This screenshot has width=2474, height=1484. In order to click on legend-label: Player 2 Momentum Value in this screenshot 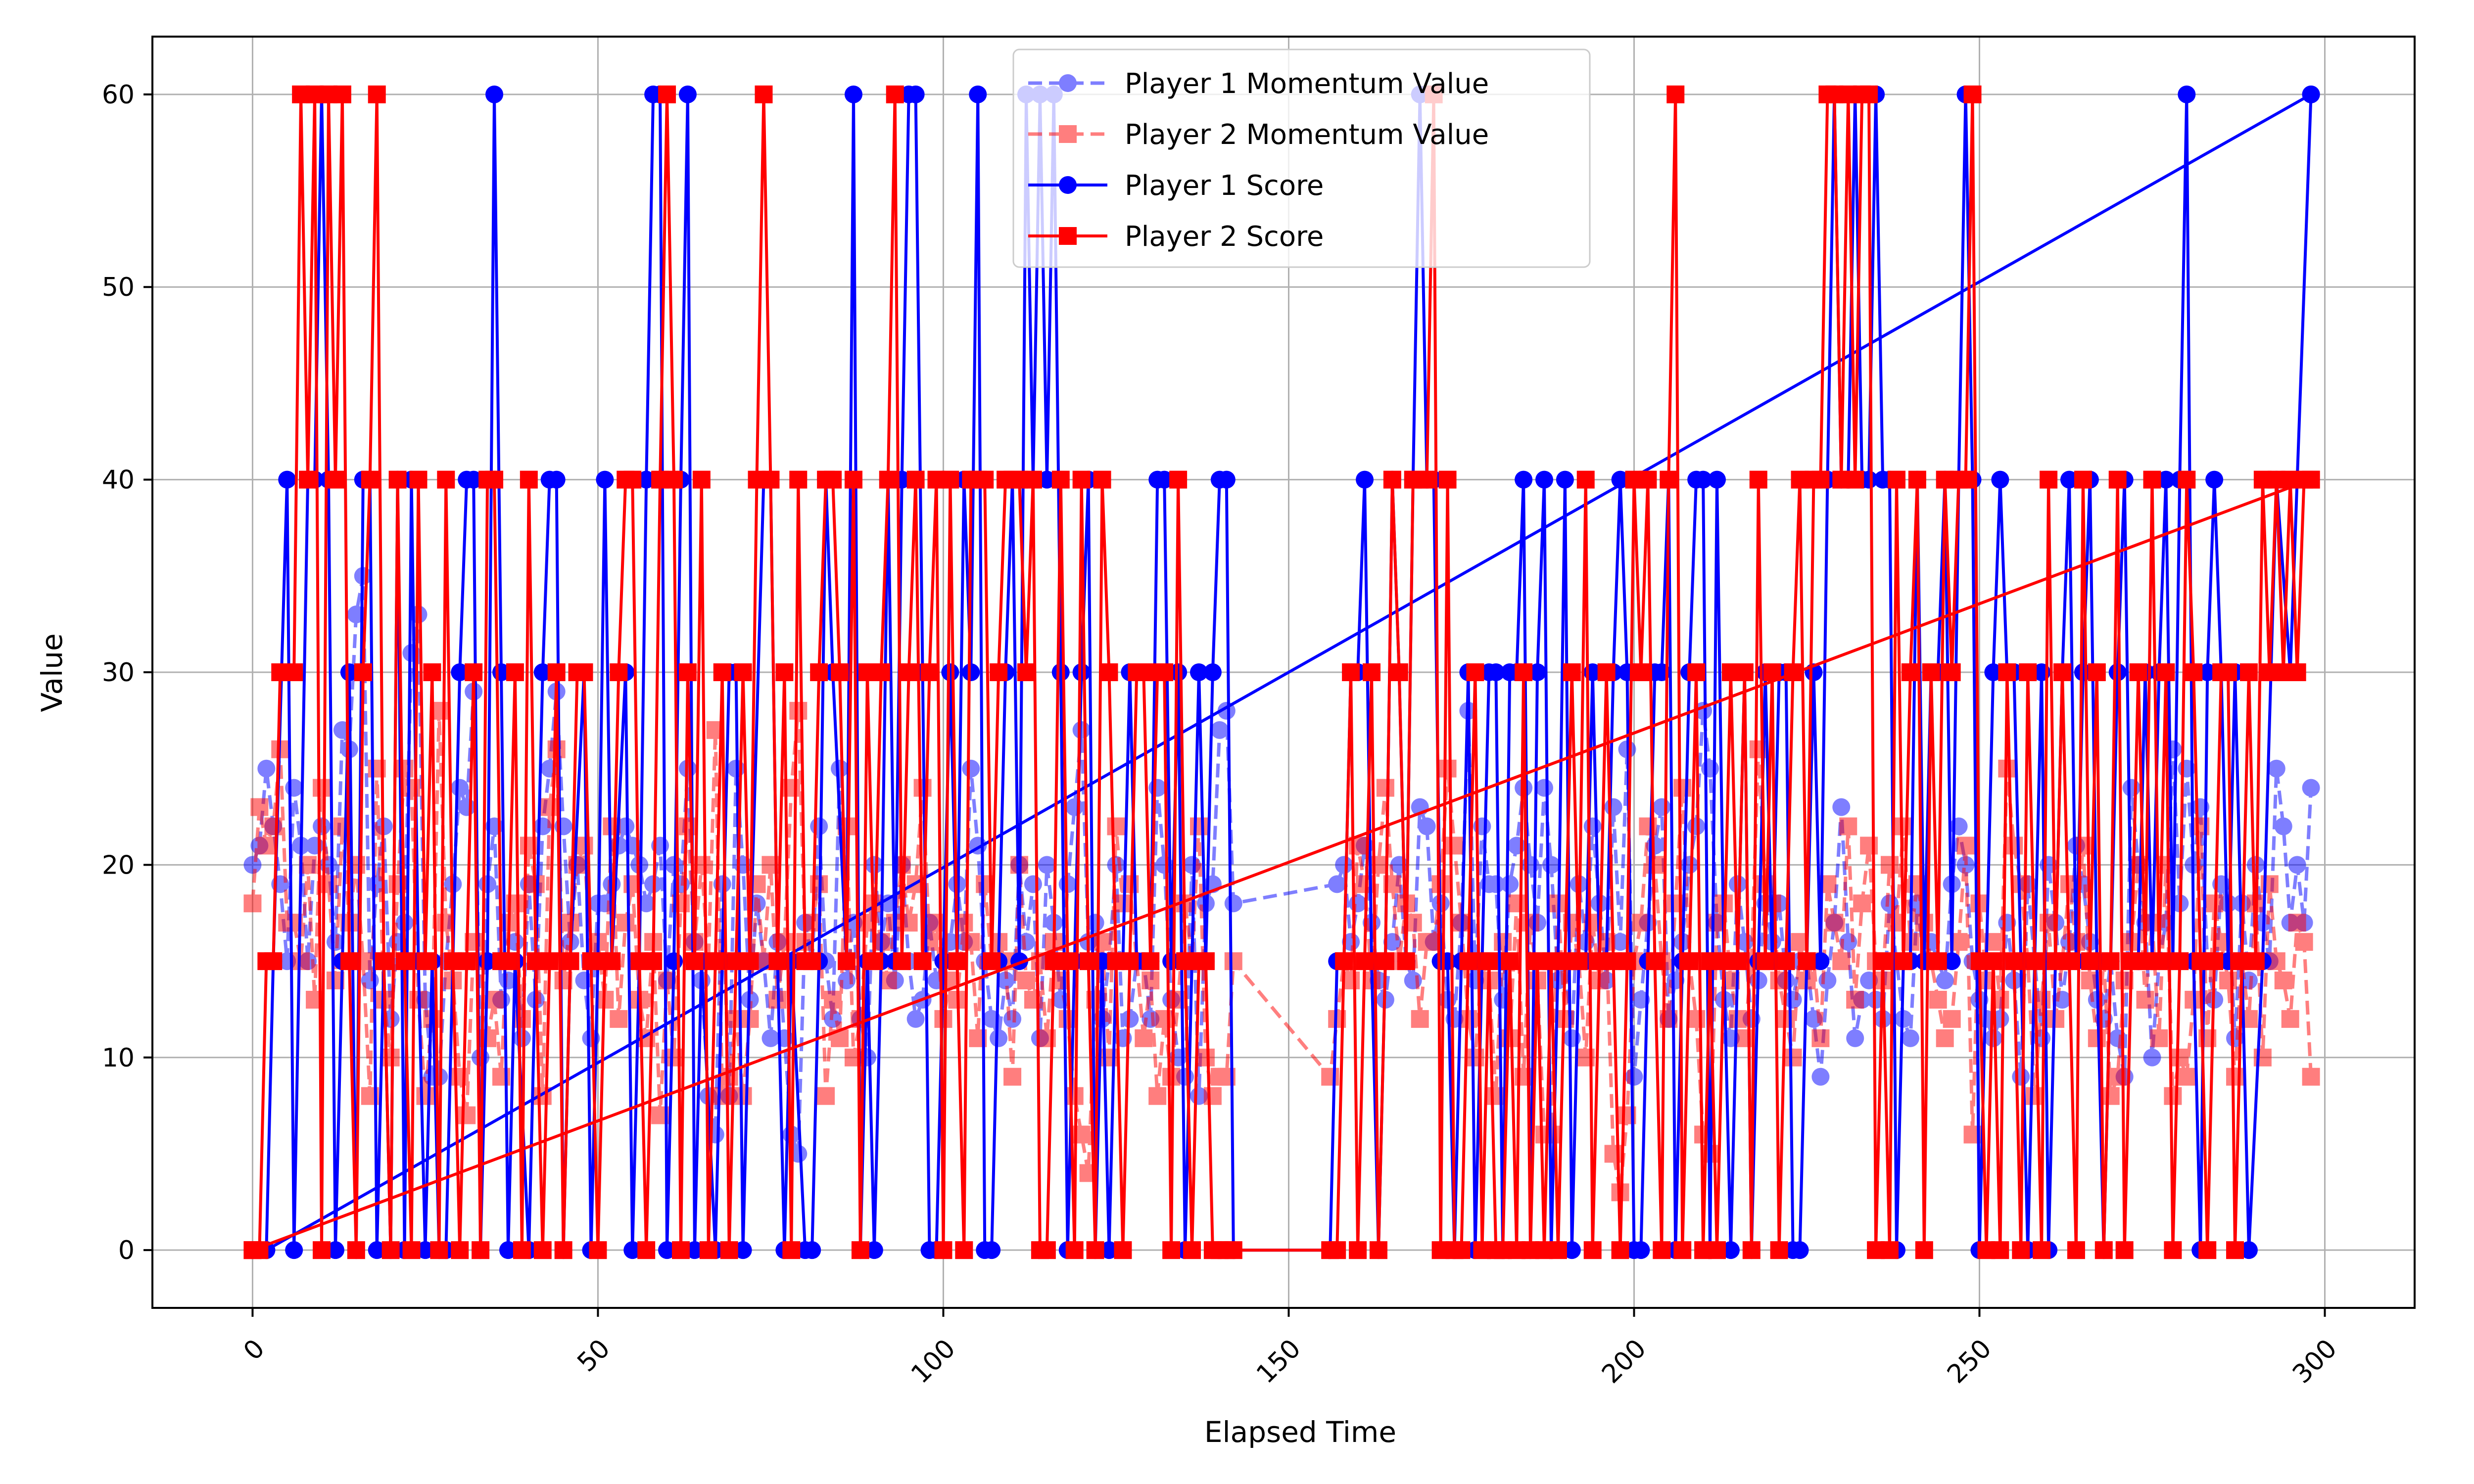, I will do `click(1307, 135)`.